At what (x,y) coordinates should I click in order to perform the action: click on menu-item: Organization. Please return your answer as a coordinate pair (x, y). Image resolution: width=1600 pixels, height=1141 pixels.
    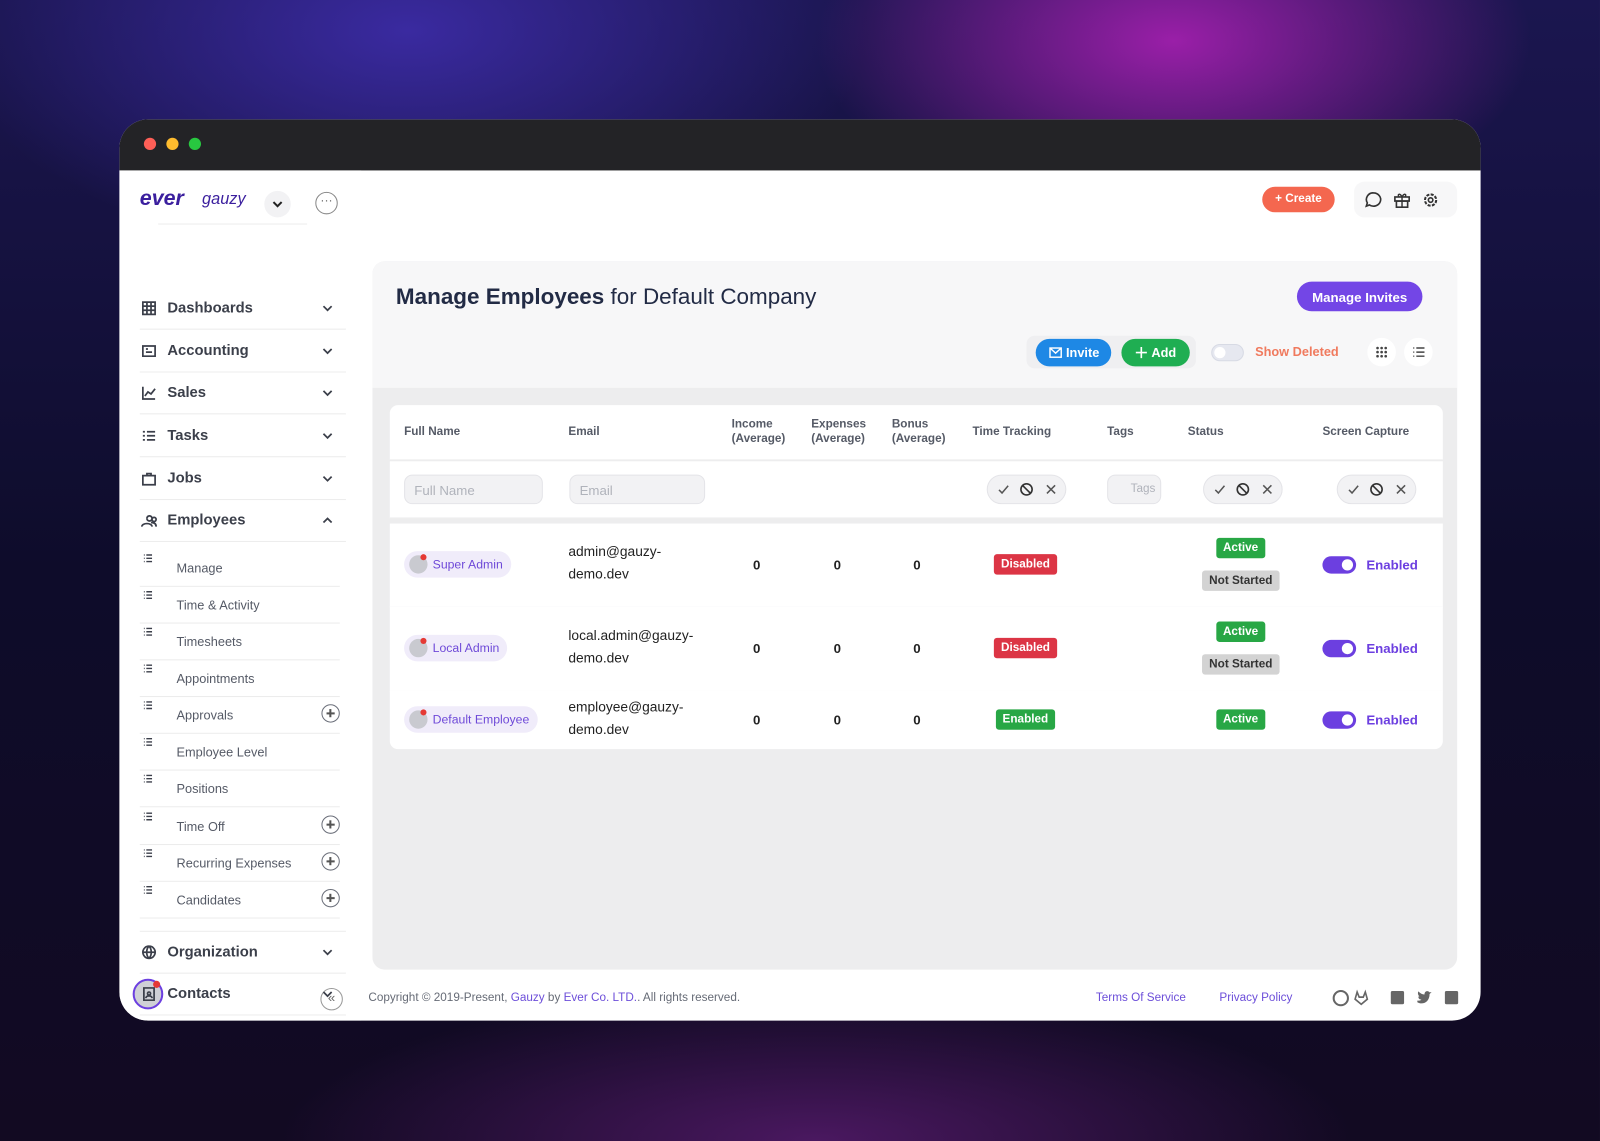
    Looking at the image, I should click on (242, 952).